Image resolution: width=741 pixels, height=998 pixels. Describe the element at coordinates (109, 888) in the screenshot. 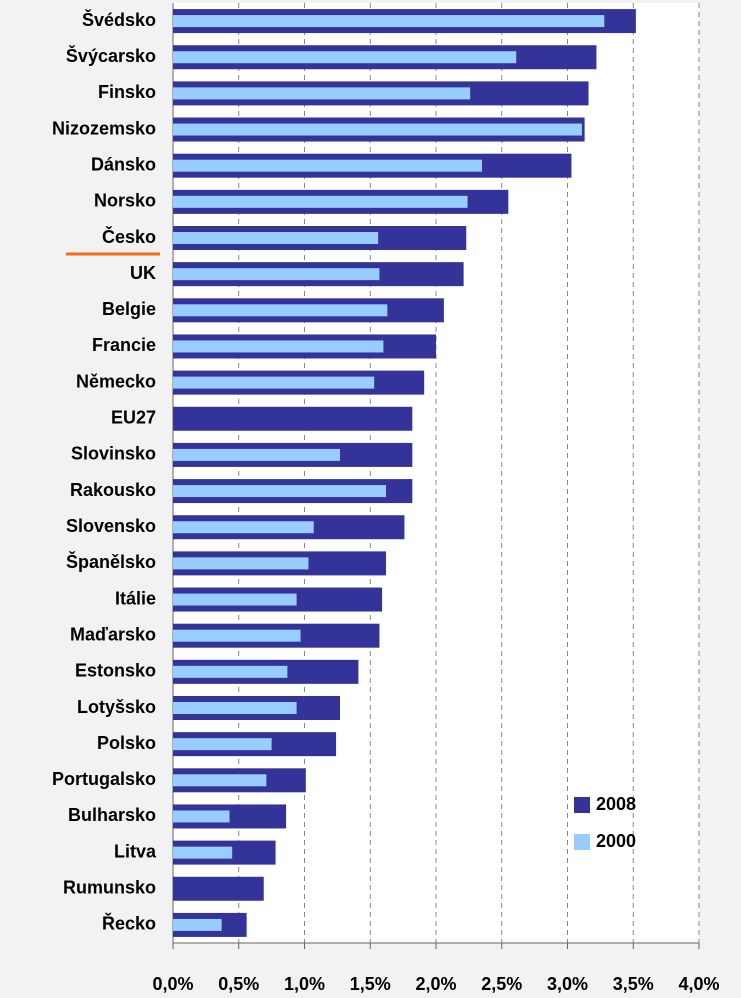

I see `y-tick-label: Rumunsko` at that location.